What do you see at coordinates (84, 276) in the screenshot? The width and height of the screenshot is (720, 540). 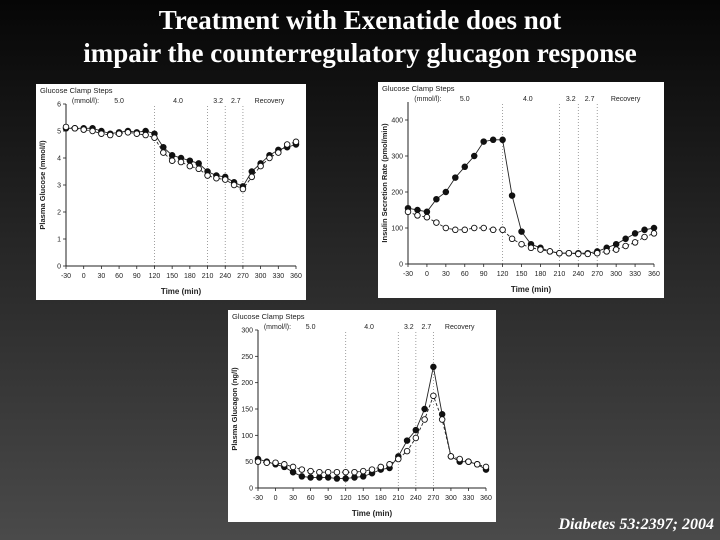 I see `x-tick-label: 0` at bounding box center [84, 276].